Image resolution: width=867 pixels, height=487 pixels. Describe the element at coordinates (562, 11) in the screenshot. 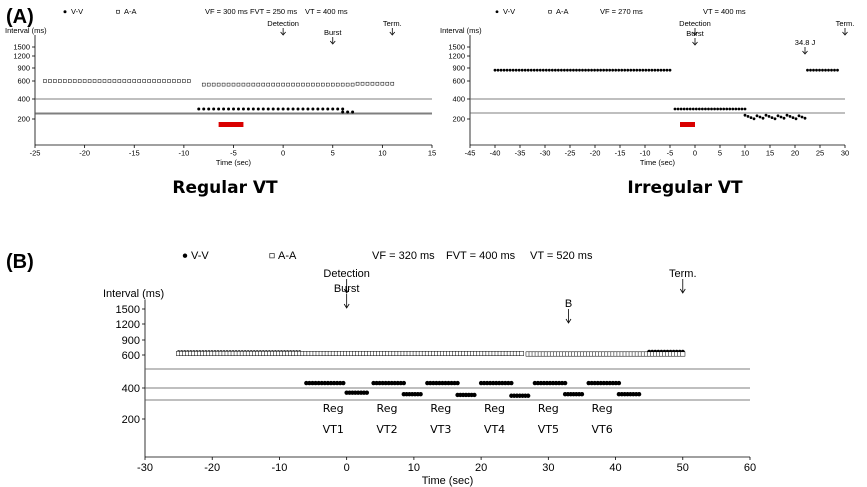

I see `legend-aa-label: A-A` at that location.